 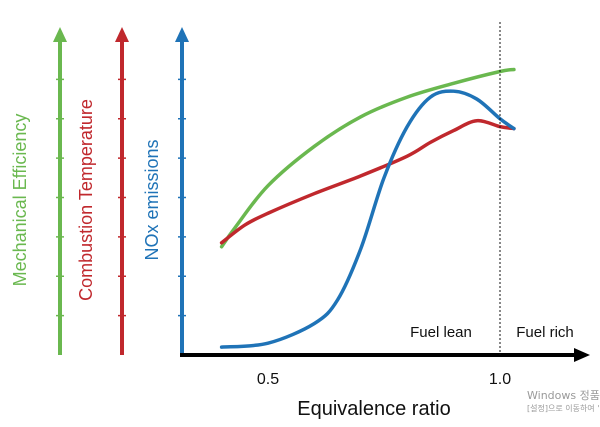 I want to click on x-axis-title: Equivalence ratio, so click(x=373, y=409).